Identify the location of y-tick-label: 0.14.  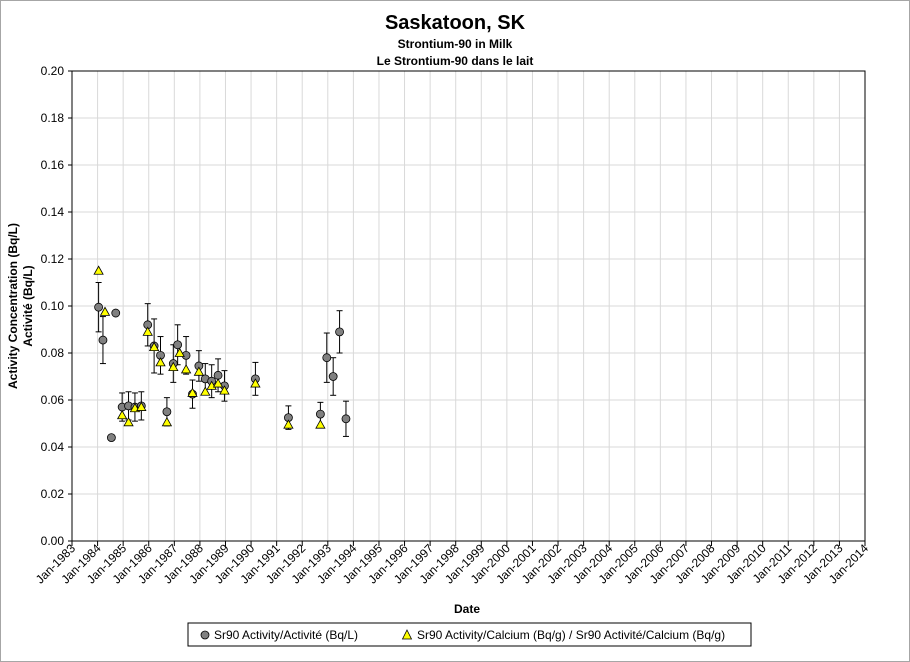
(53, 212).